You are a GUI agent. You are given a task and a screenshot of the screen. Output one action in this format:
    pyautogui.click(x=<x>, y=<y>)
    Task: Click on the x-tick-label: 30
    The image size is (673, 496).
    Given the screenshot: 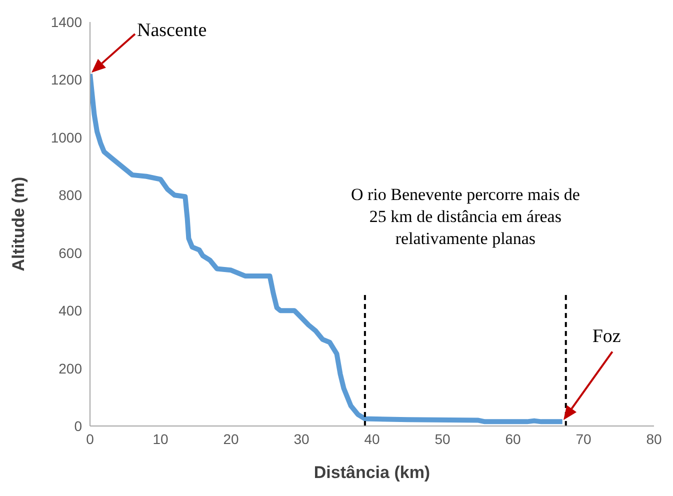 What is the action you would take?
    pyautogui.click(x=302, y=438)
    